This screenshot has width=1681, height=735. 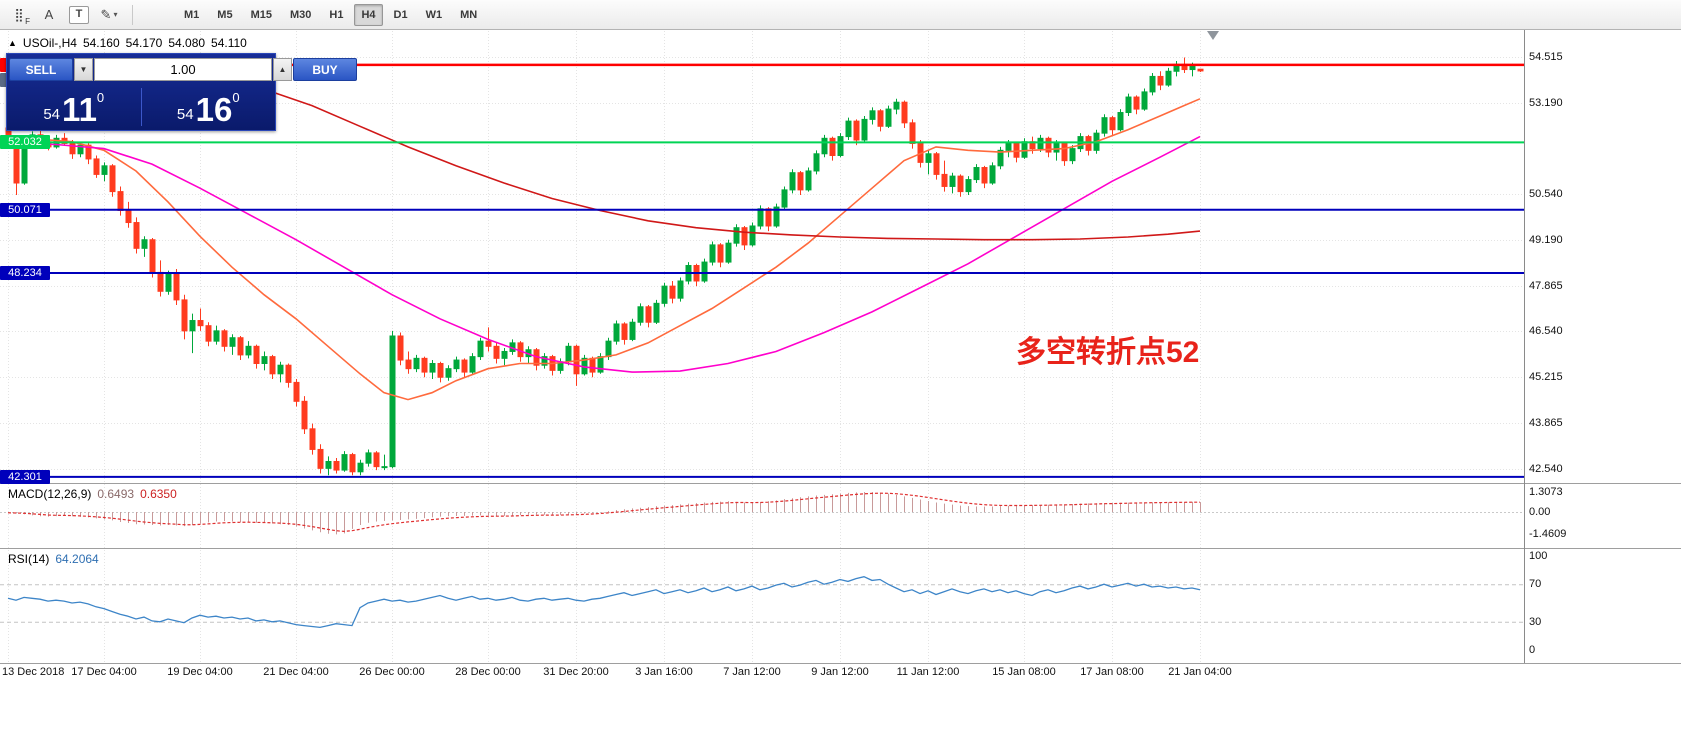 I want to click on time-axis-label: 11 Jan 12:00, so click(x=928, y=672).